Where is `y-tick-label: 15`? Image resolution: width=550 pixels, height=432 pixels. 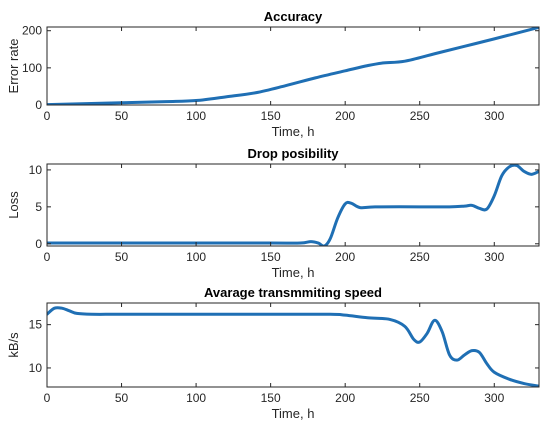 y-tick-label: 15 is located at coordinates (36, 325).